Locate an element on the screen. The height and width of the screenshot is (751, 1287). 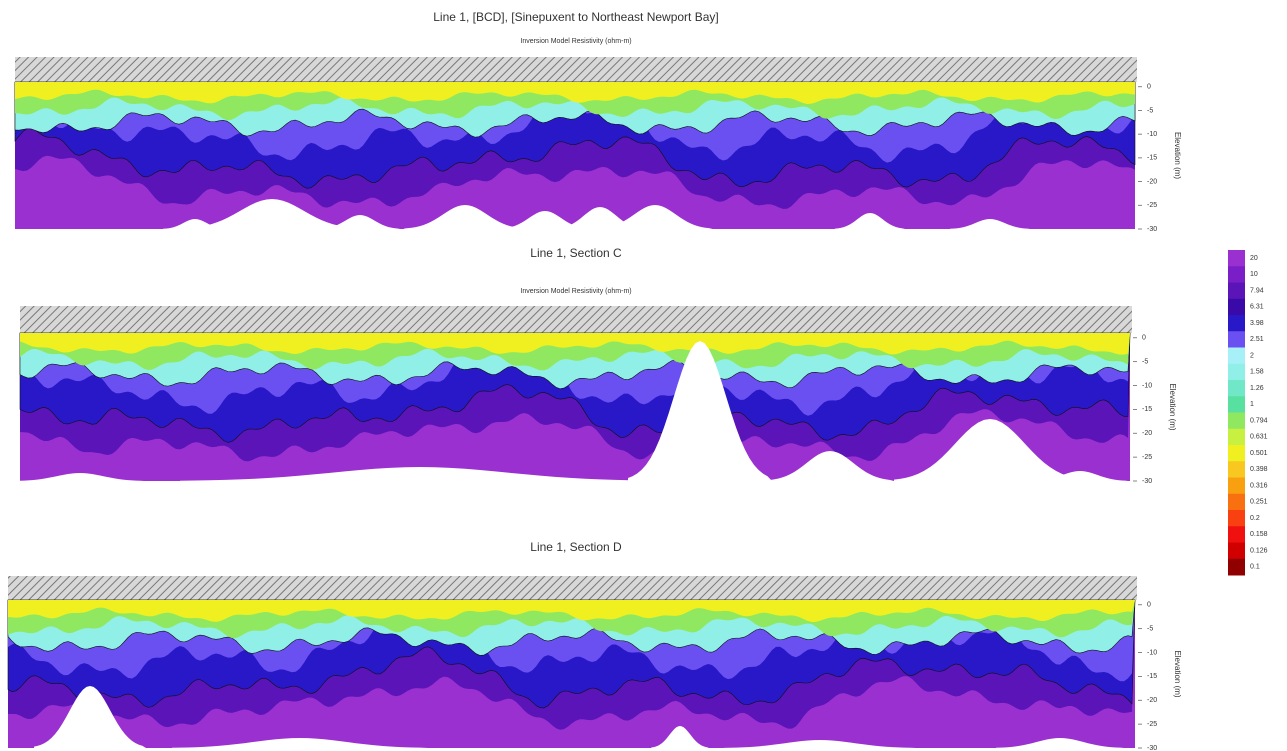
colorbar-label: 0.316 is located at coordinates (1259, 485).